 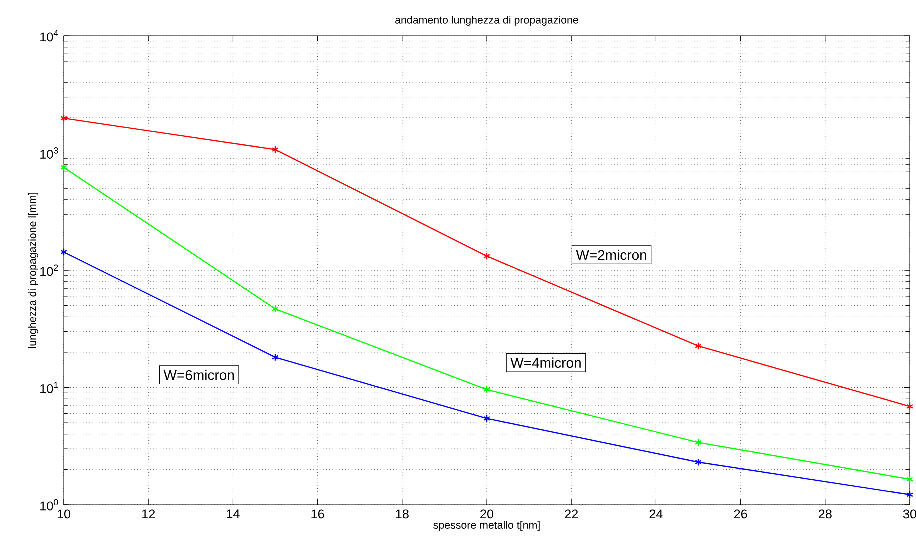 I want to click on y-tick-label: 10$^{1}$, so click(x=49, y=388).